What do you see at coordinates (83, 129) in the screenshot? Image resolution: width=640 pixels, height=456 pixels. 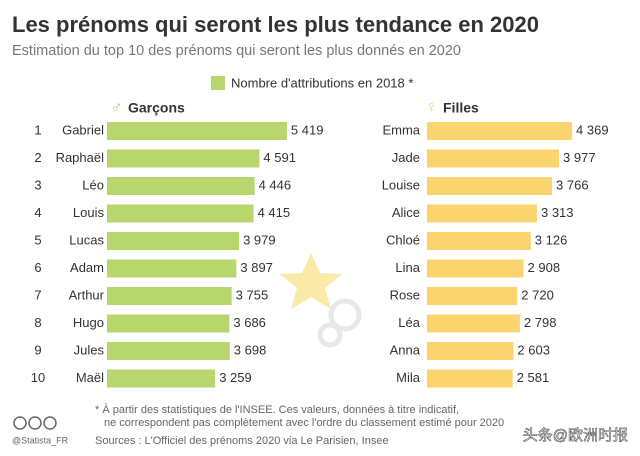 I see `category-label: Gabriel` at bounding box center [83, 129].